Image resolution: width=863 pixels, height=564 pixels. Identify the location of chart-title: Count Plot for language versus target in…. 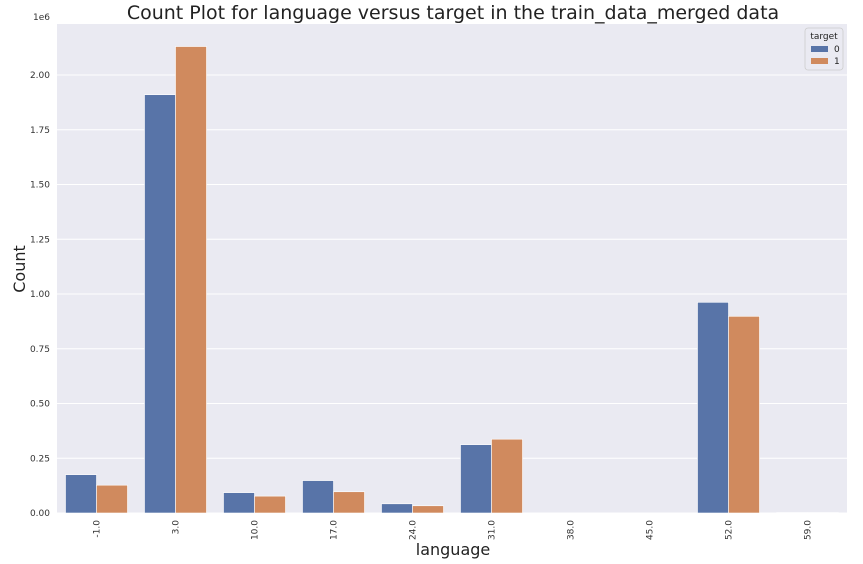
(453, 13).